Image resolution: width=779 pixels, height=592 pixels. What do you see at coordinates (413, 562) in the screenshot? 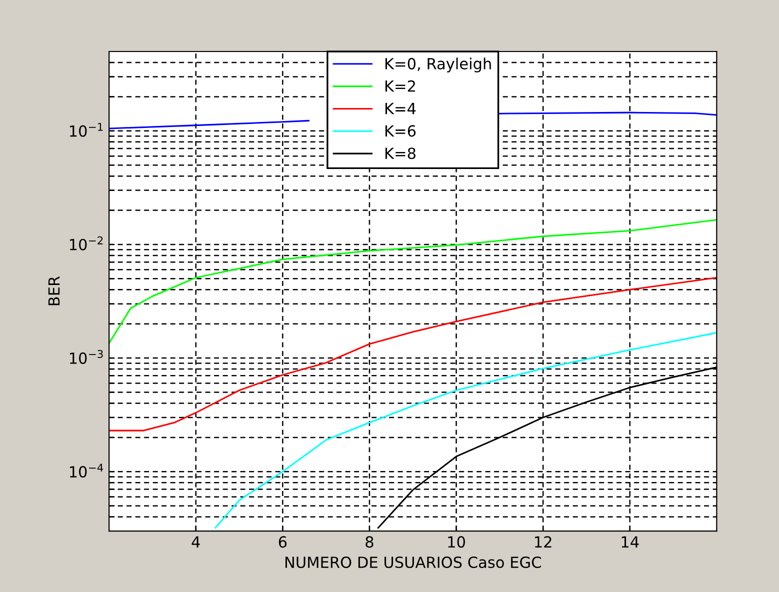
I see `x-axis-title: NUMERO DE USUARIOS Caso EGC` at bounding box center [413, 562].